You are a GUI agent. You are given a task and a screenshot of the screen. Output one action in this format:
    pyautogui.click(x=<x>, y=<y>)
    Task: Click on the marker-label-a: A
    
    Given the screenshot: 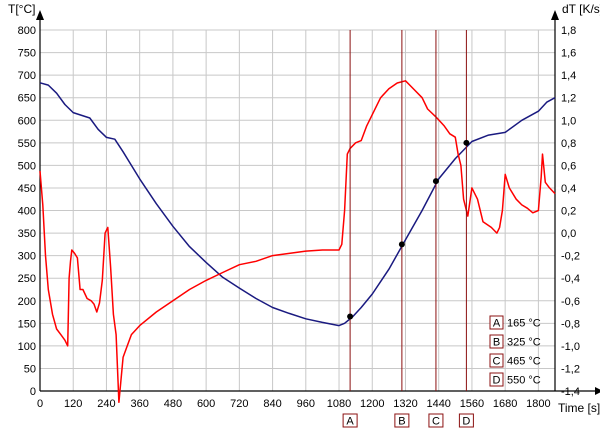 What is the action you would take?
    pyautogui.click(x=350, y=422)
    